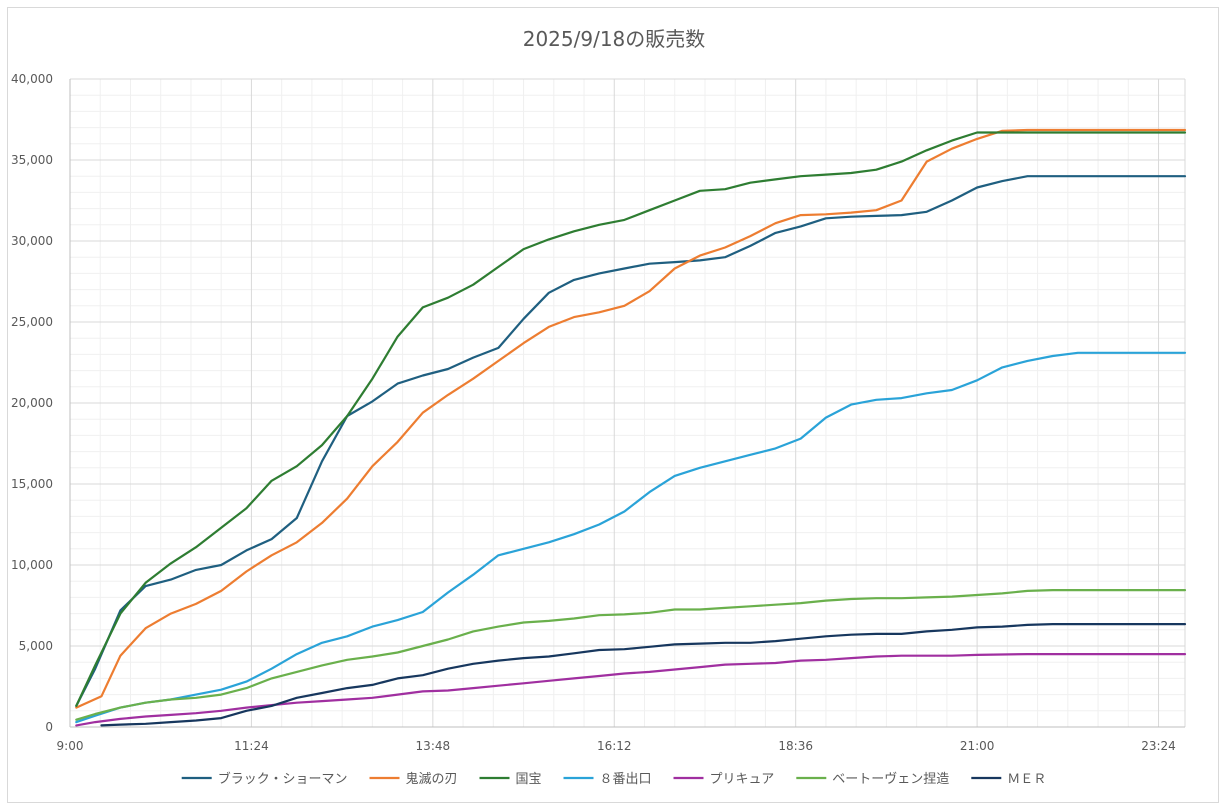 The image size is (1228, 810). I want to click on legend-item-2: 鬼滅の刃, so click(413, 779).